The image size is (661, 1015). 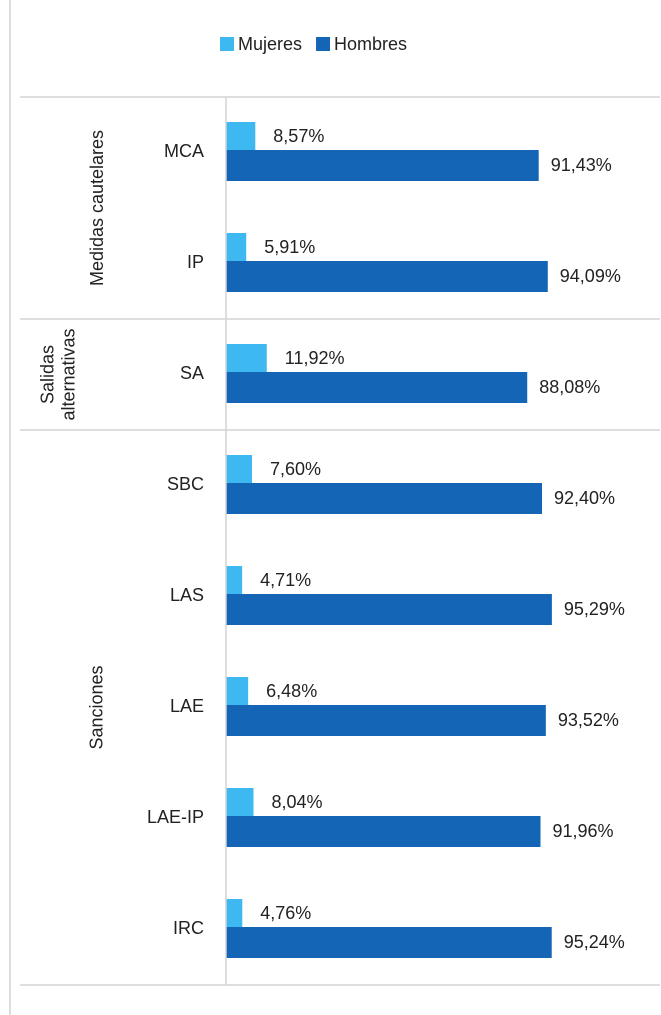 What do you see at coordinates (187, 706) in the screenshot?
I see `category-label: LAE` at bounding box center [187, 706].